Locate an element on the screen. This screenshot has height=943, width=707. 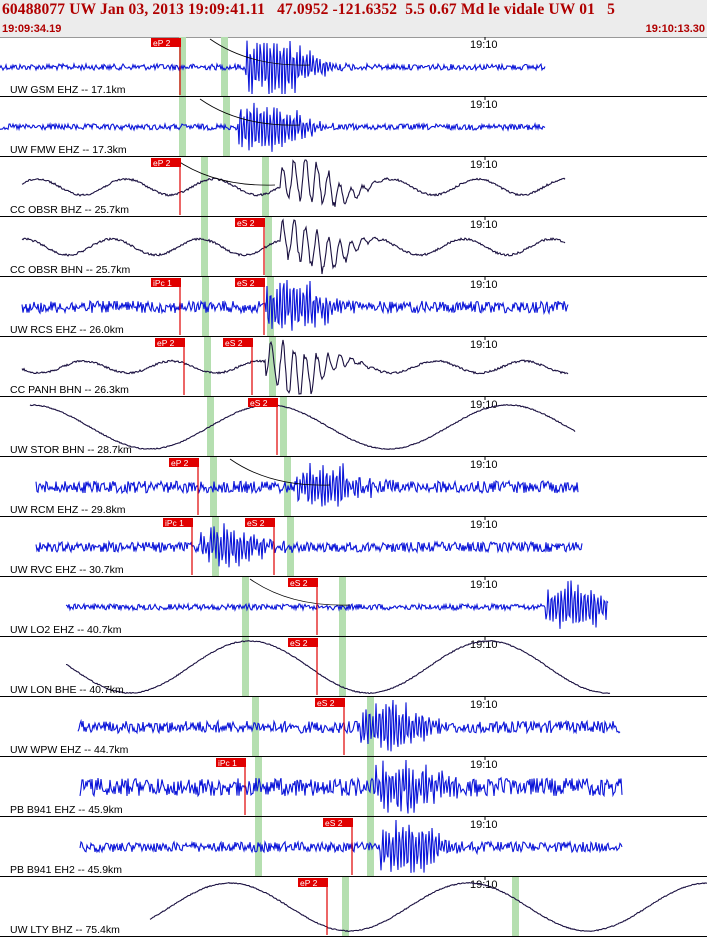
station-label: CC PANH BHN -- 26.3km is located at coordinates (69, 390).